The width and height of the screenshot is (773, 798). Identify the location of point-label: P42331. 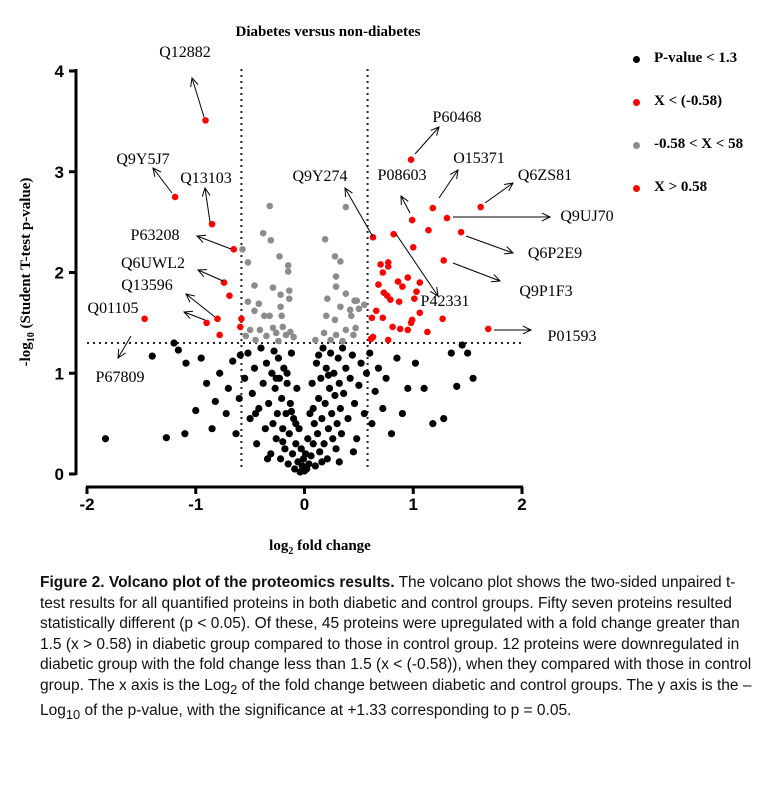
(445, 301).